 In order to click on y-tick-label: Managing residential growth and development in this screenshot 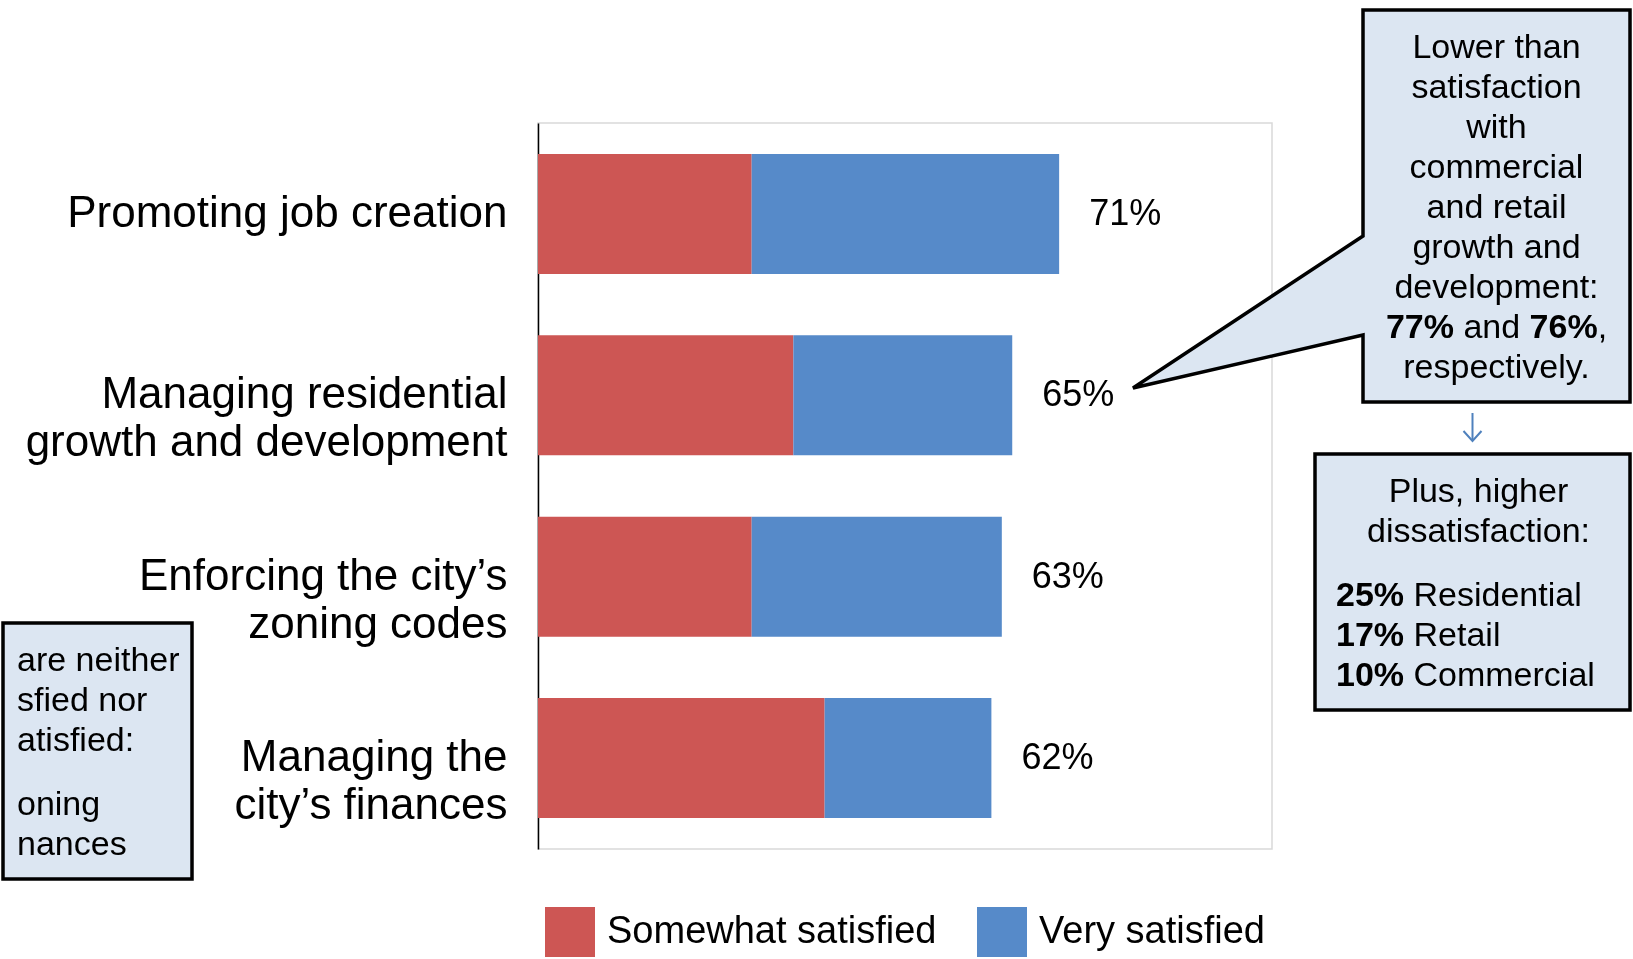, I will do `click(266, 417)`.